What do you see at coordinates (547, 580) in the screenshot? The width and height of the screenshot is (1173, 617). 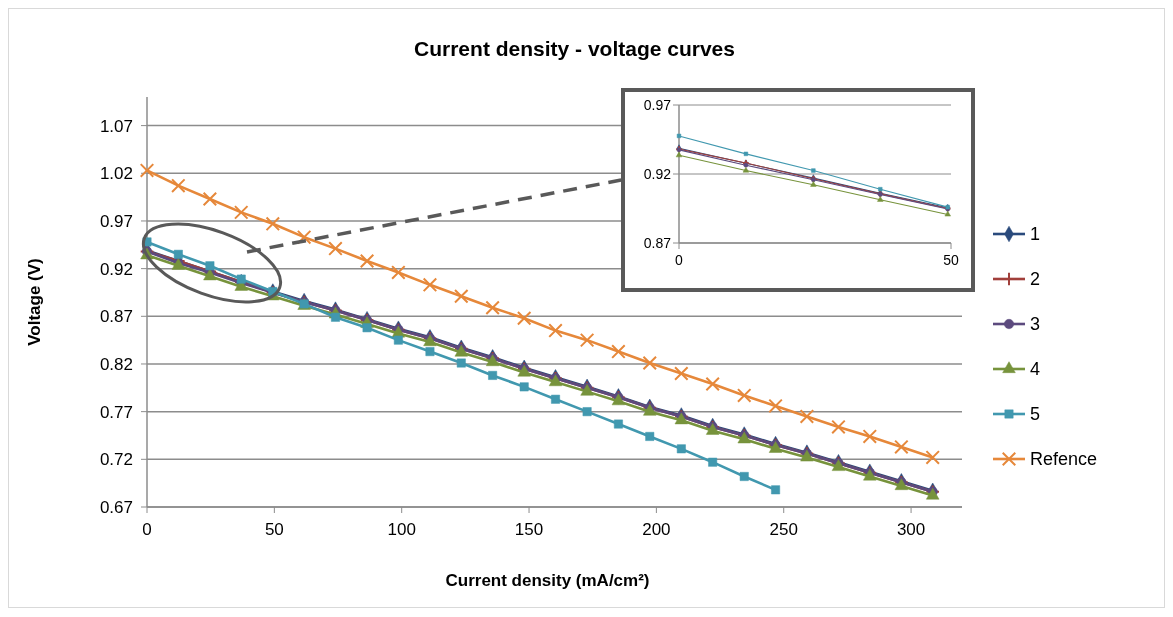 I see `x-axis-title: Current density (mA/cm²)` at bounding box center [547, 580].